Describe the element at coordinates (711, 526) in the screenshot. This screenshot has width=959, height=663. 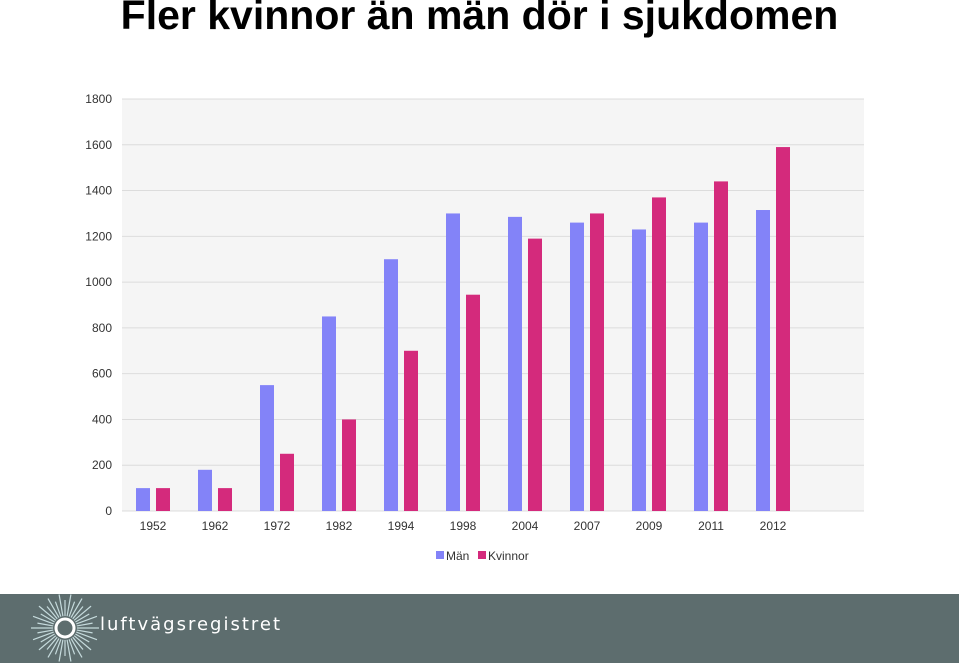
I see `x-tick-label: 2011` at that location.